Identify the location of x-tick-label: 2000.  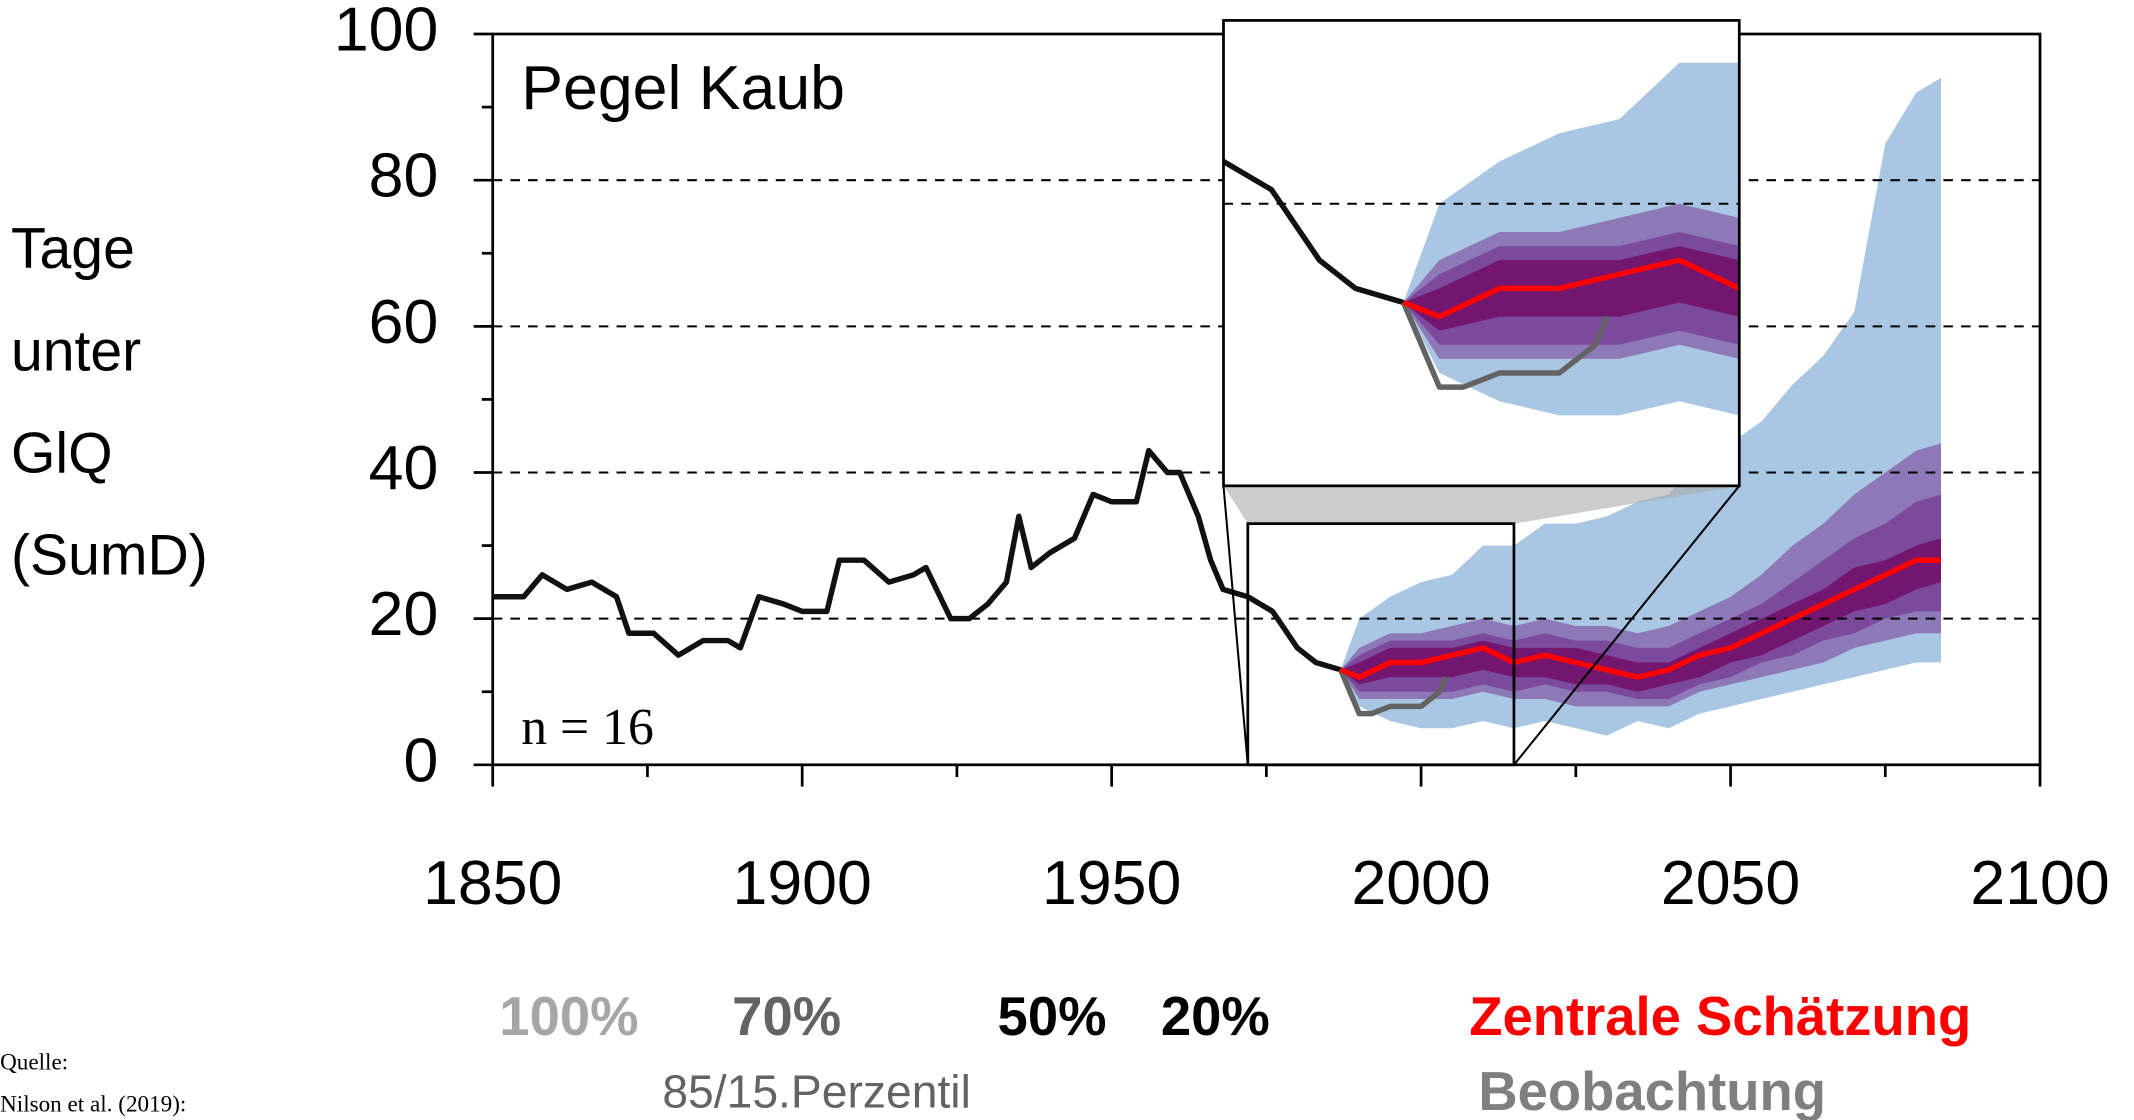
(1420, 883).